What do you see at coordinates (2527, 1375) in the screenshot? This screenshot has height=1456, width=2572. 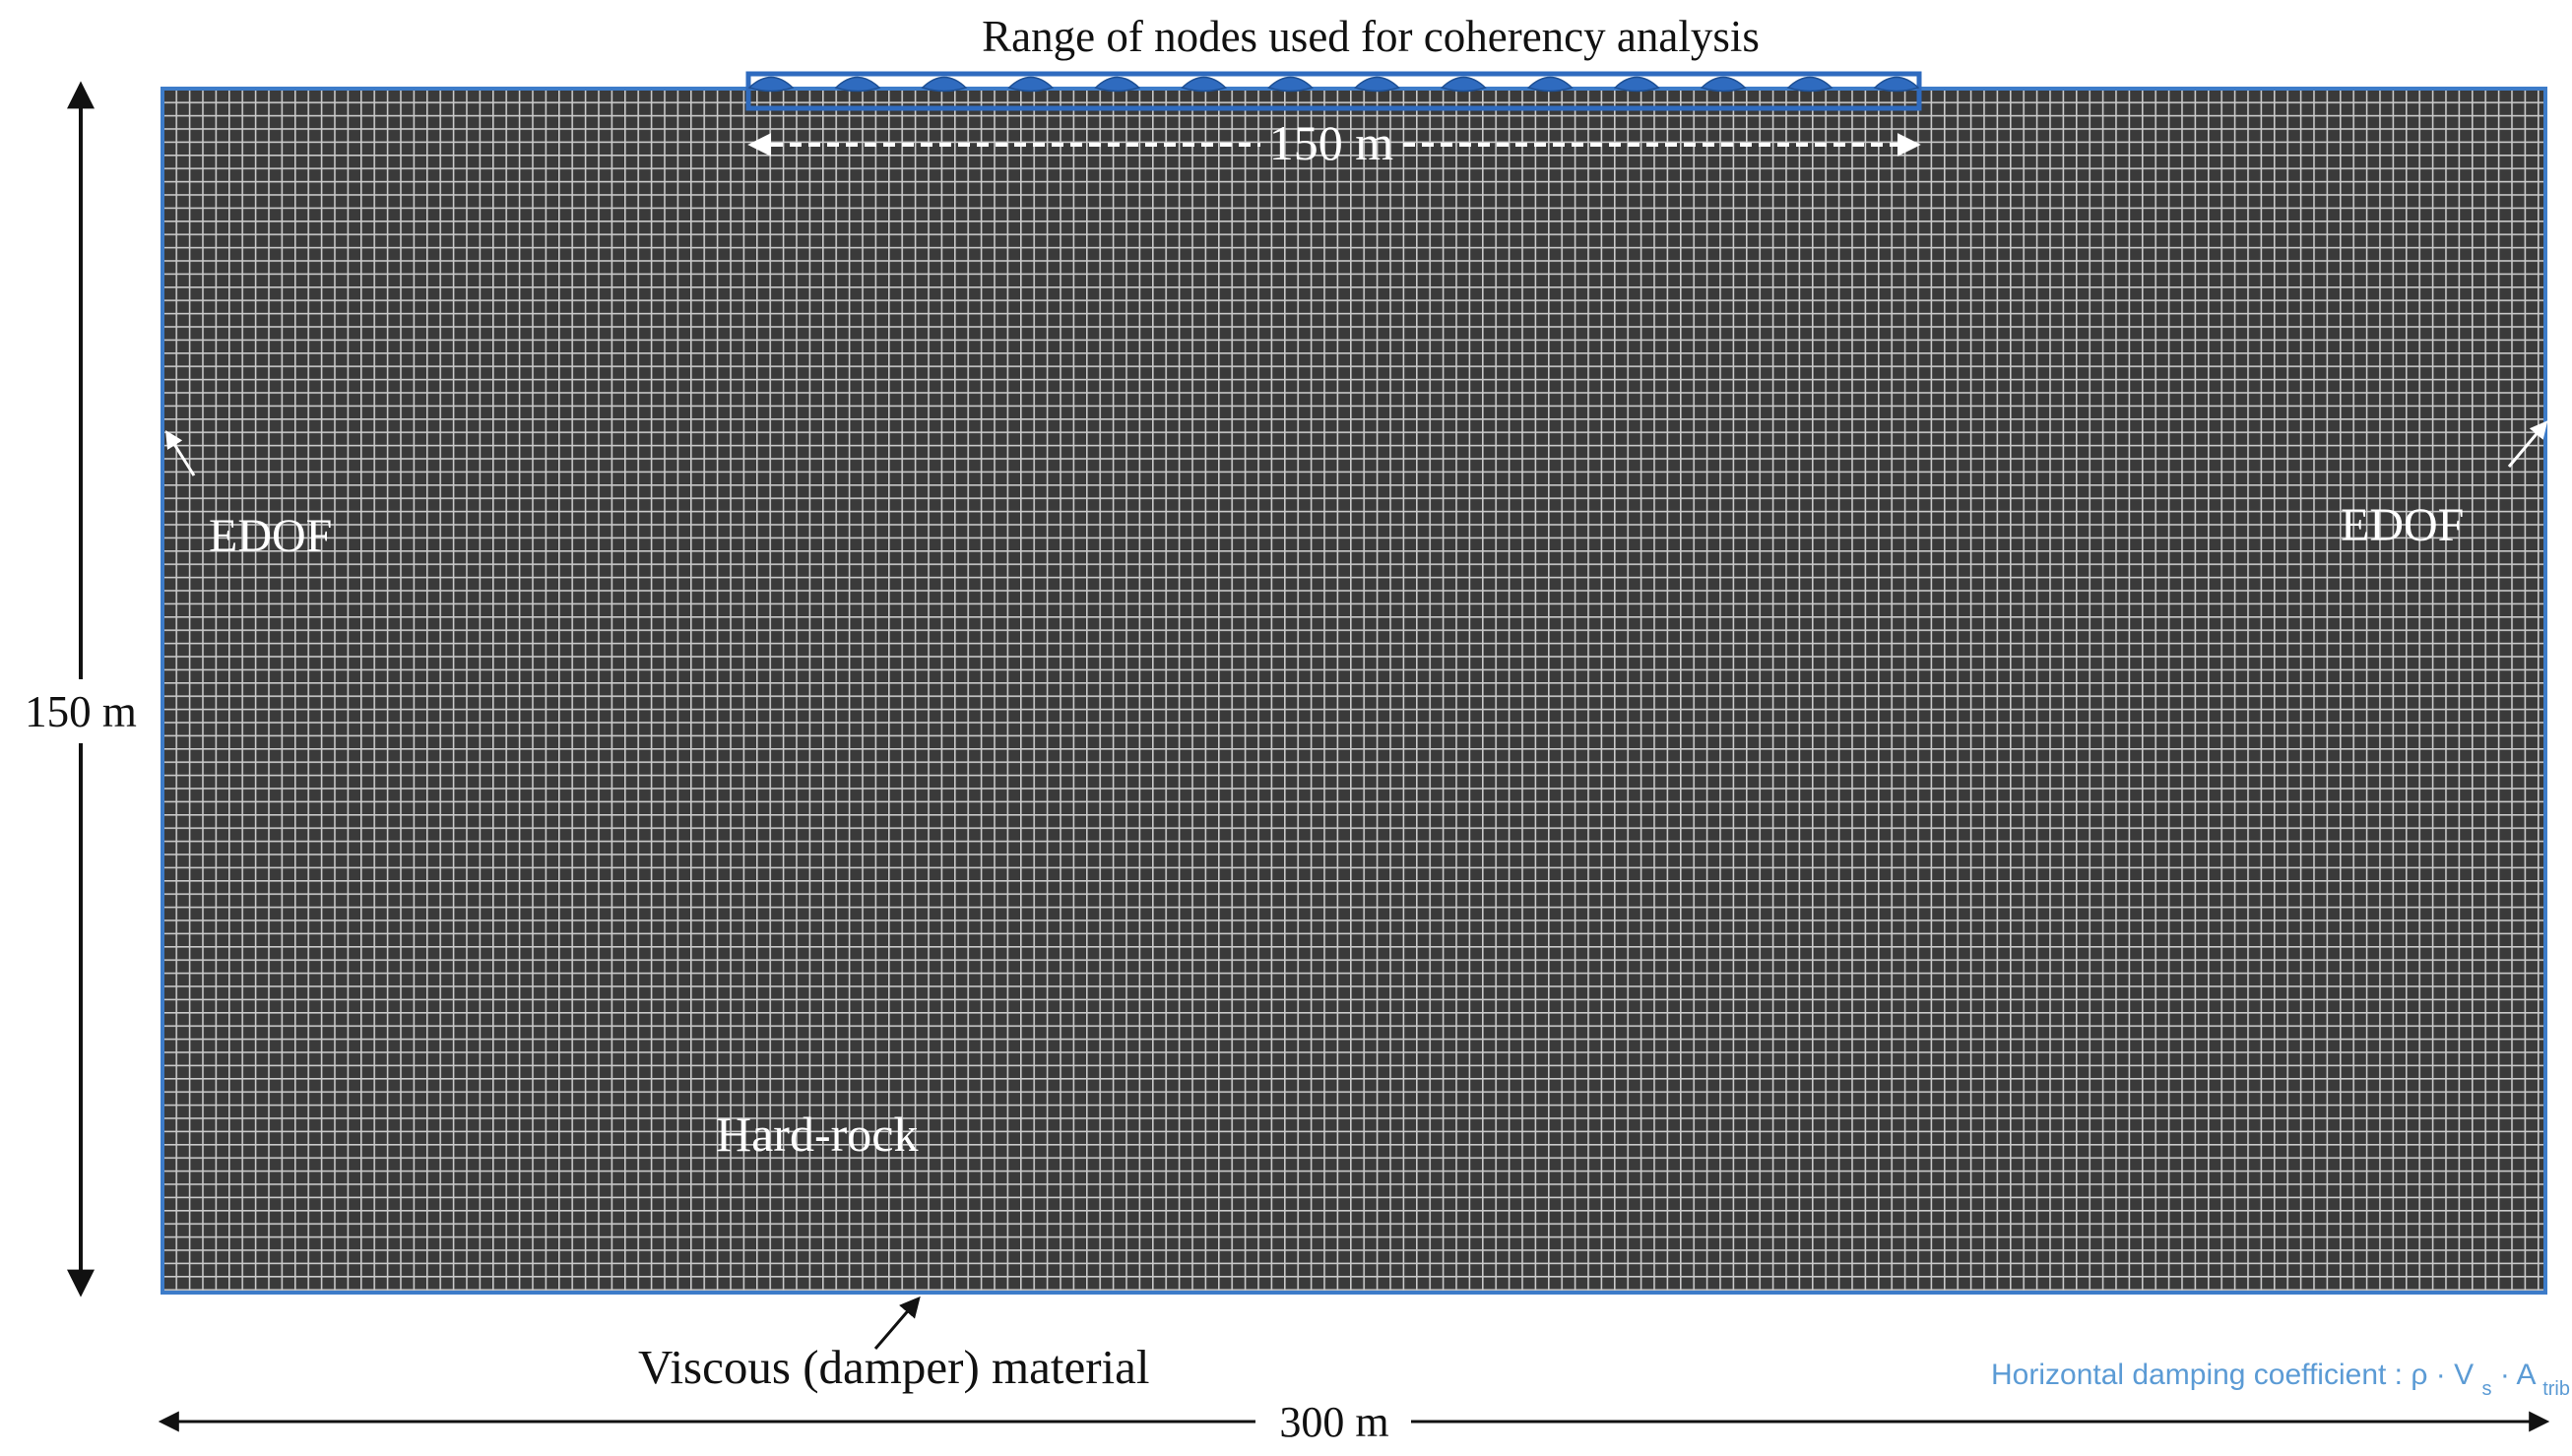 I see `damping-a: A` at bounding box center [2527, 1375].